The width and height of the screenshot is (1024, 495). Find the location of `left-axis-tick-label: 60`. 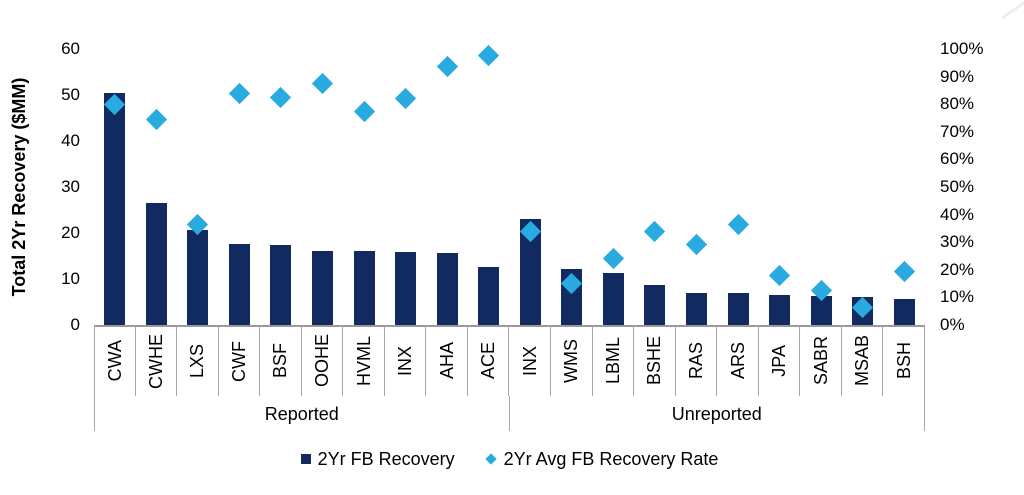

left-axis-tick-label: 60 is located at coordinates (70, 48).